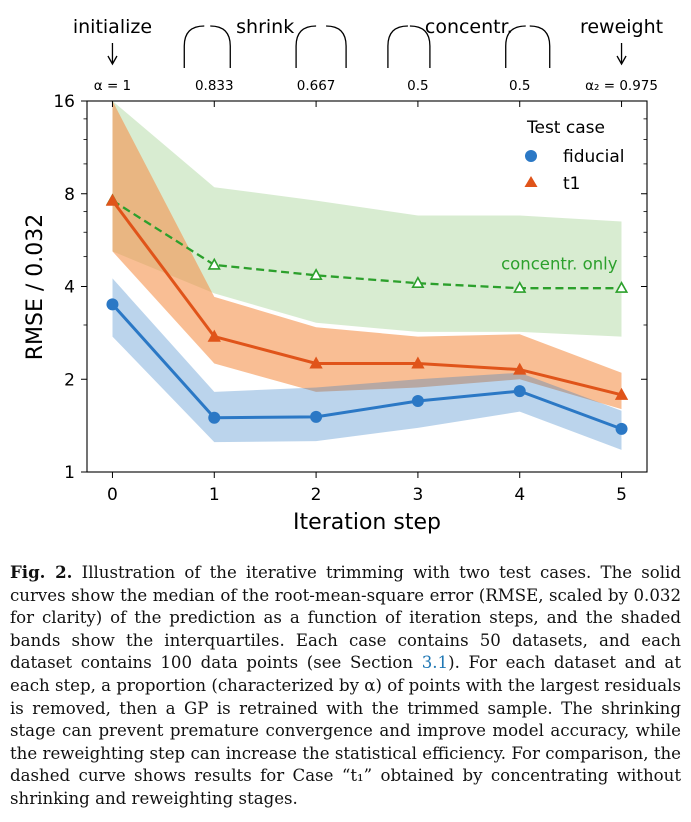 This screenshot has height=822, width=691. Describe the element at coordinates (565, 128) in the screenshot. I see `legend-title: Test case` at that location.